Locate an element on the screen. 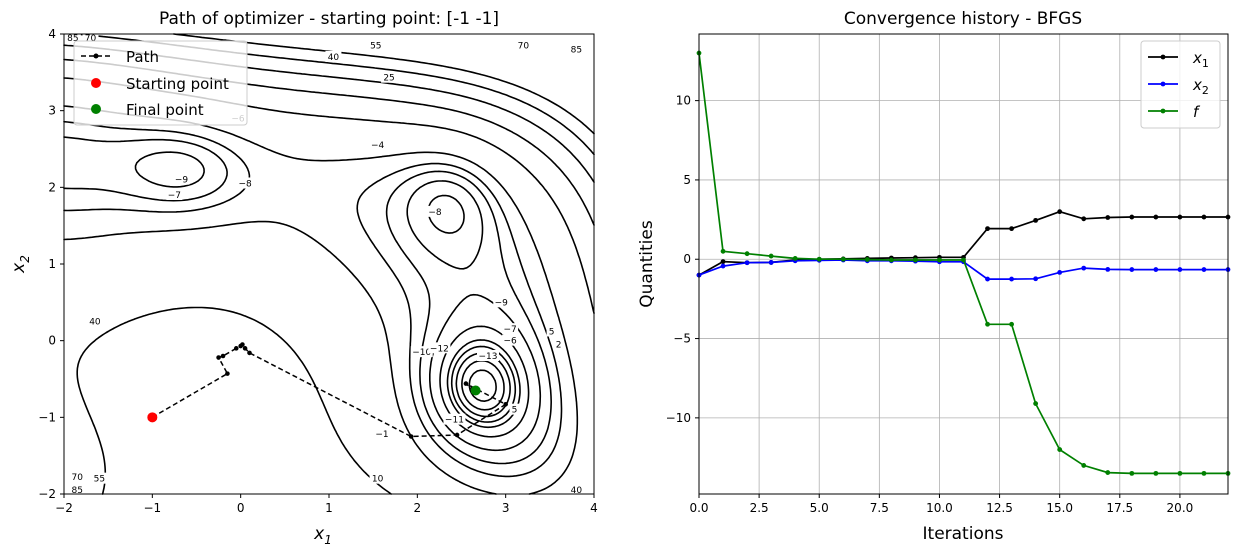 The height and width of the screenshot is (553, 1237). y-tick-label: −5 is located at coordinates (682, 339).